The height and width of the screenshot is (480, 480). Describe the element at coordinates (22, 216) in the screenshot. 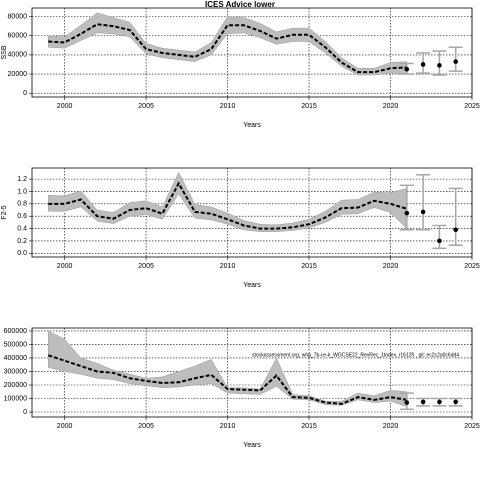

I see `y-tick-label: 0.6` at that location.